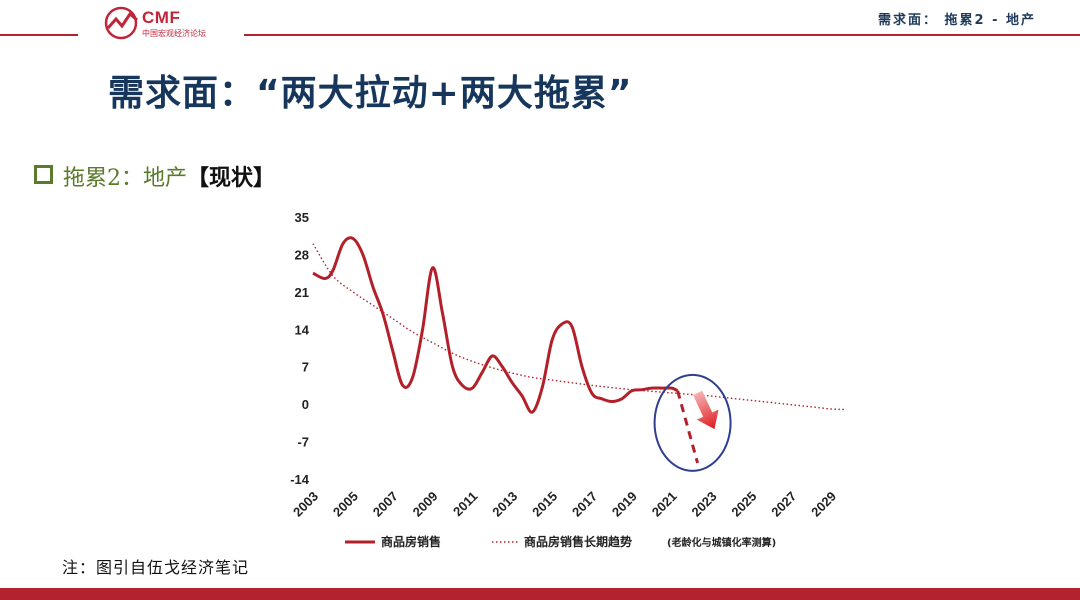  I want to click on x-tick-label: 2009, so click(425, 504).